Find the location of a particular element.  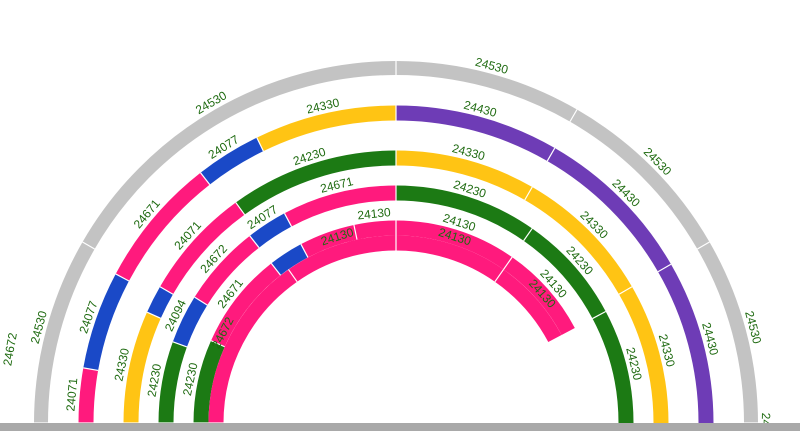

segment-label: 24330 is located at coordinates (121, 365).